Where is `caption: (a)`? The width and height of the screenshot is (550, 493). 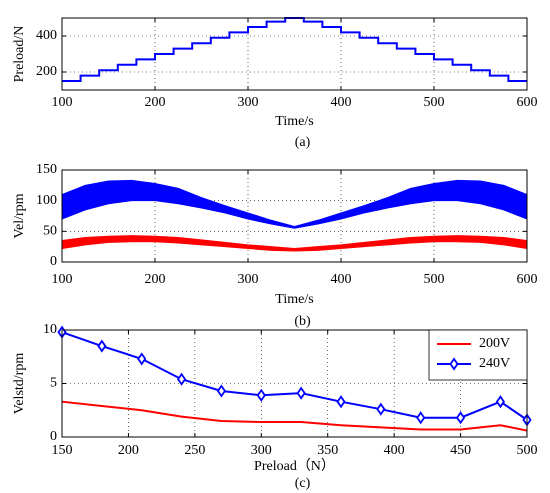 caption: (a) is located at coordinates (303, 142).